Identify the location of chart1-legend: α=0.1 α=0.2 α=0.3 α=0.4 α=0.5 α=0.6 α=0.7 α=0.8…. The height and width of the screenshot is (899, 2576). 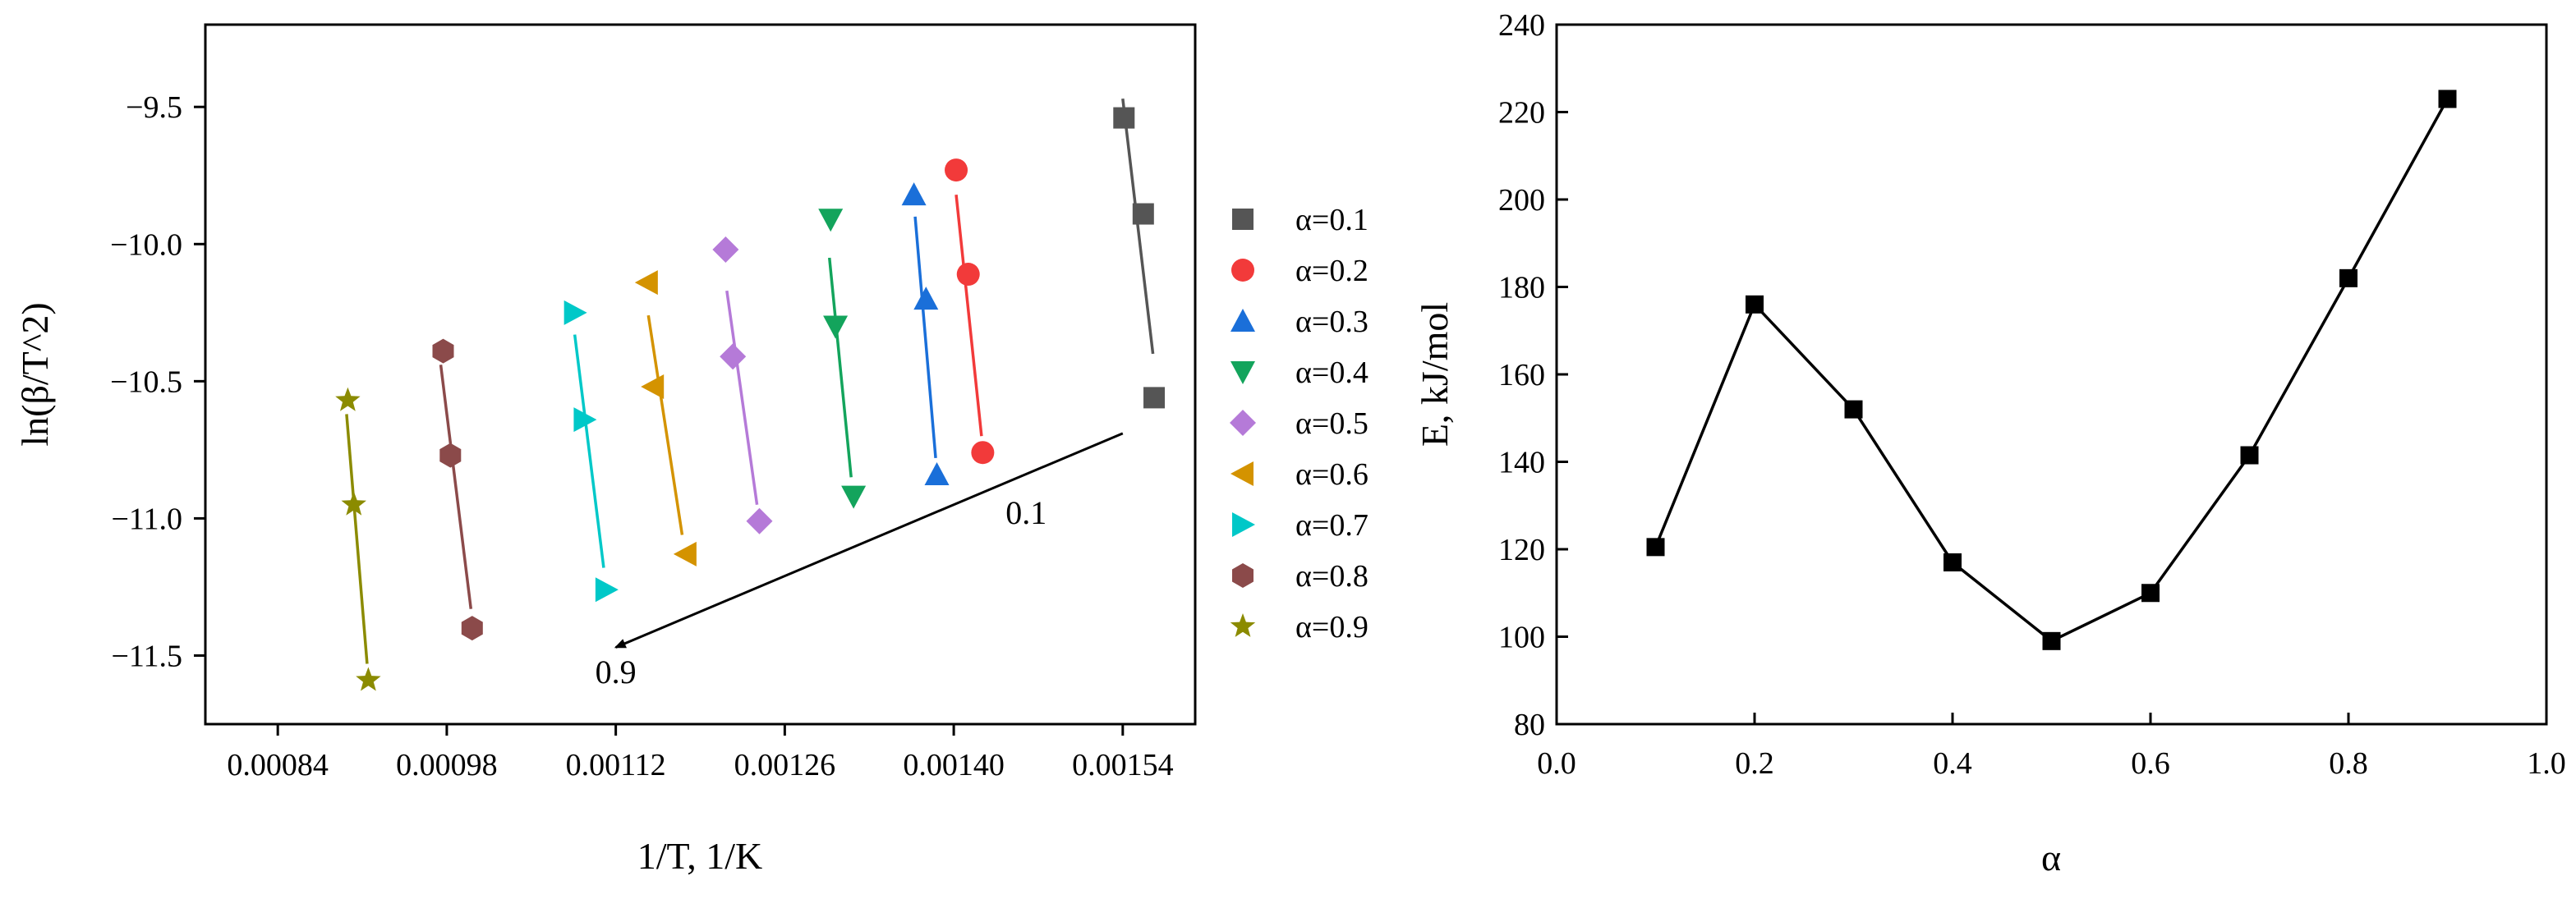
(1299, 423).